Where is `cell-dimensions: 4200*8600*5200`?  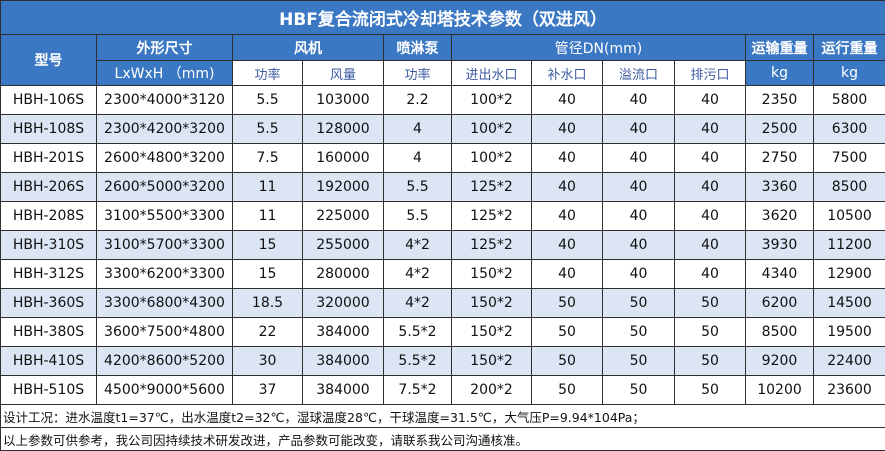 cell-dimensions: 4200*8600*5200 is located at coordinates (165, 361).